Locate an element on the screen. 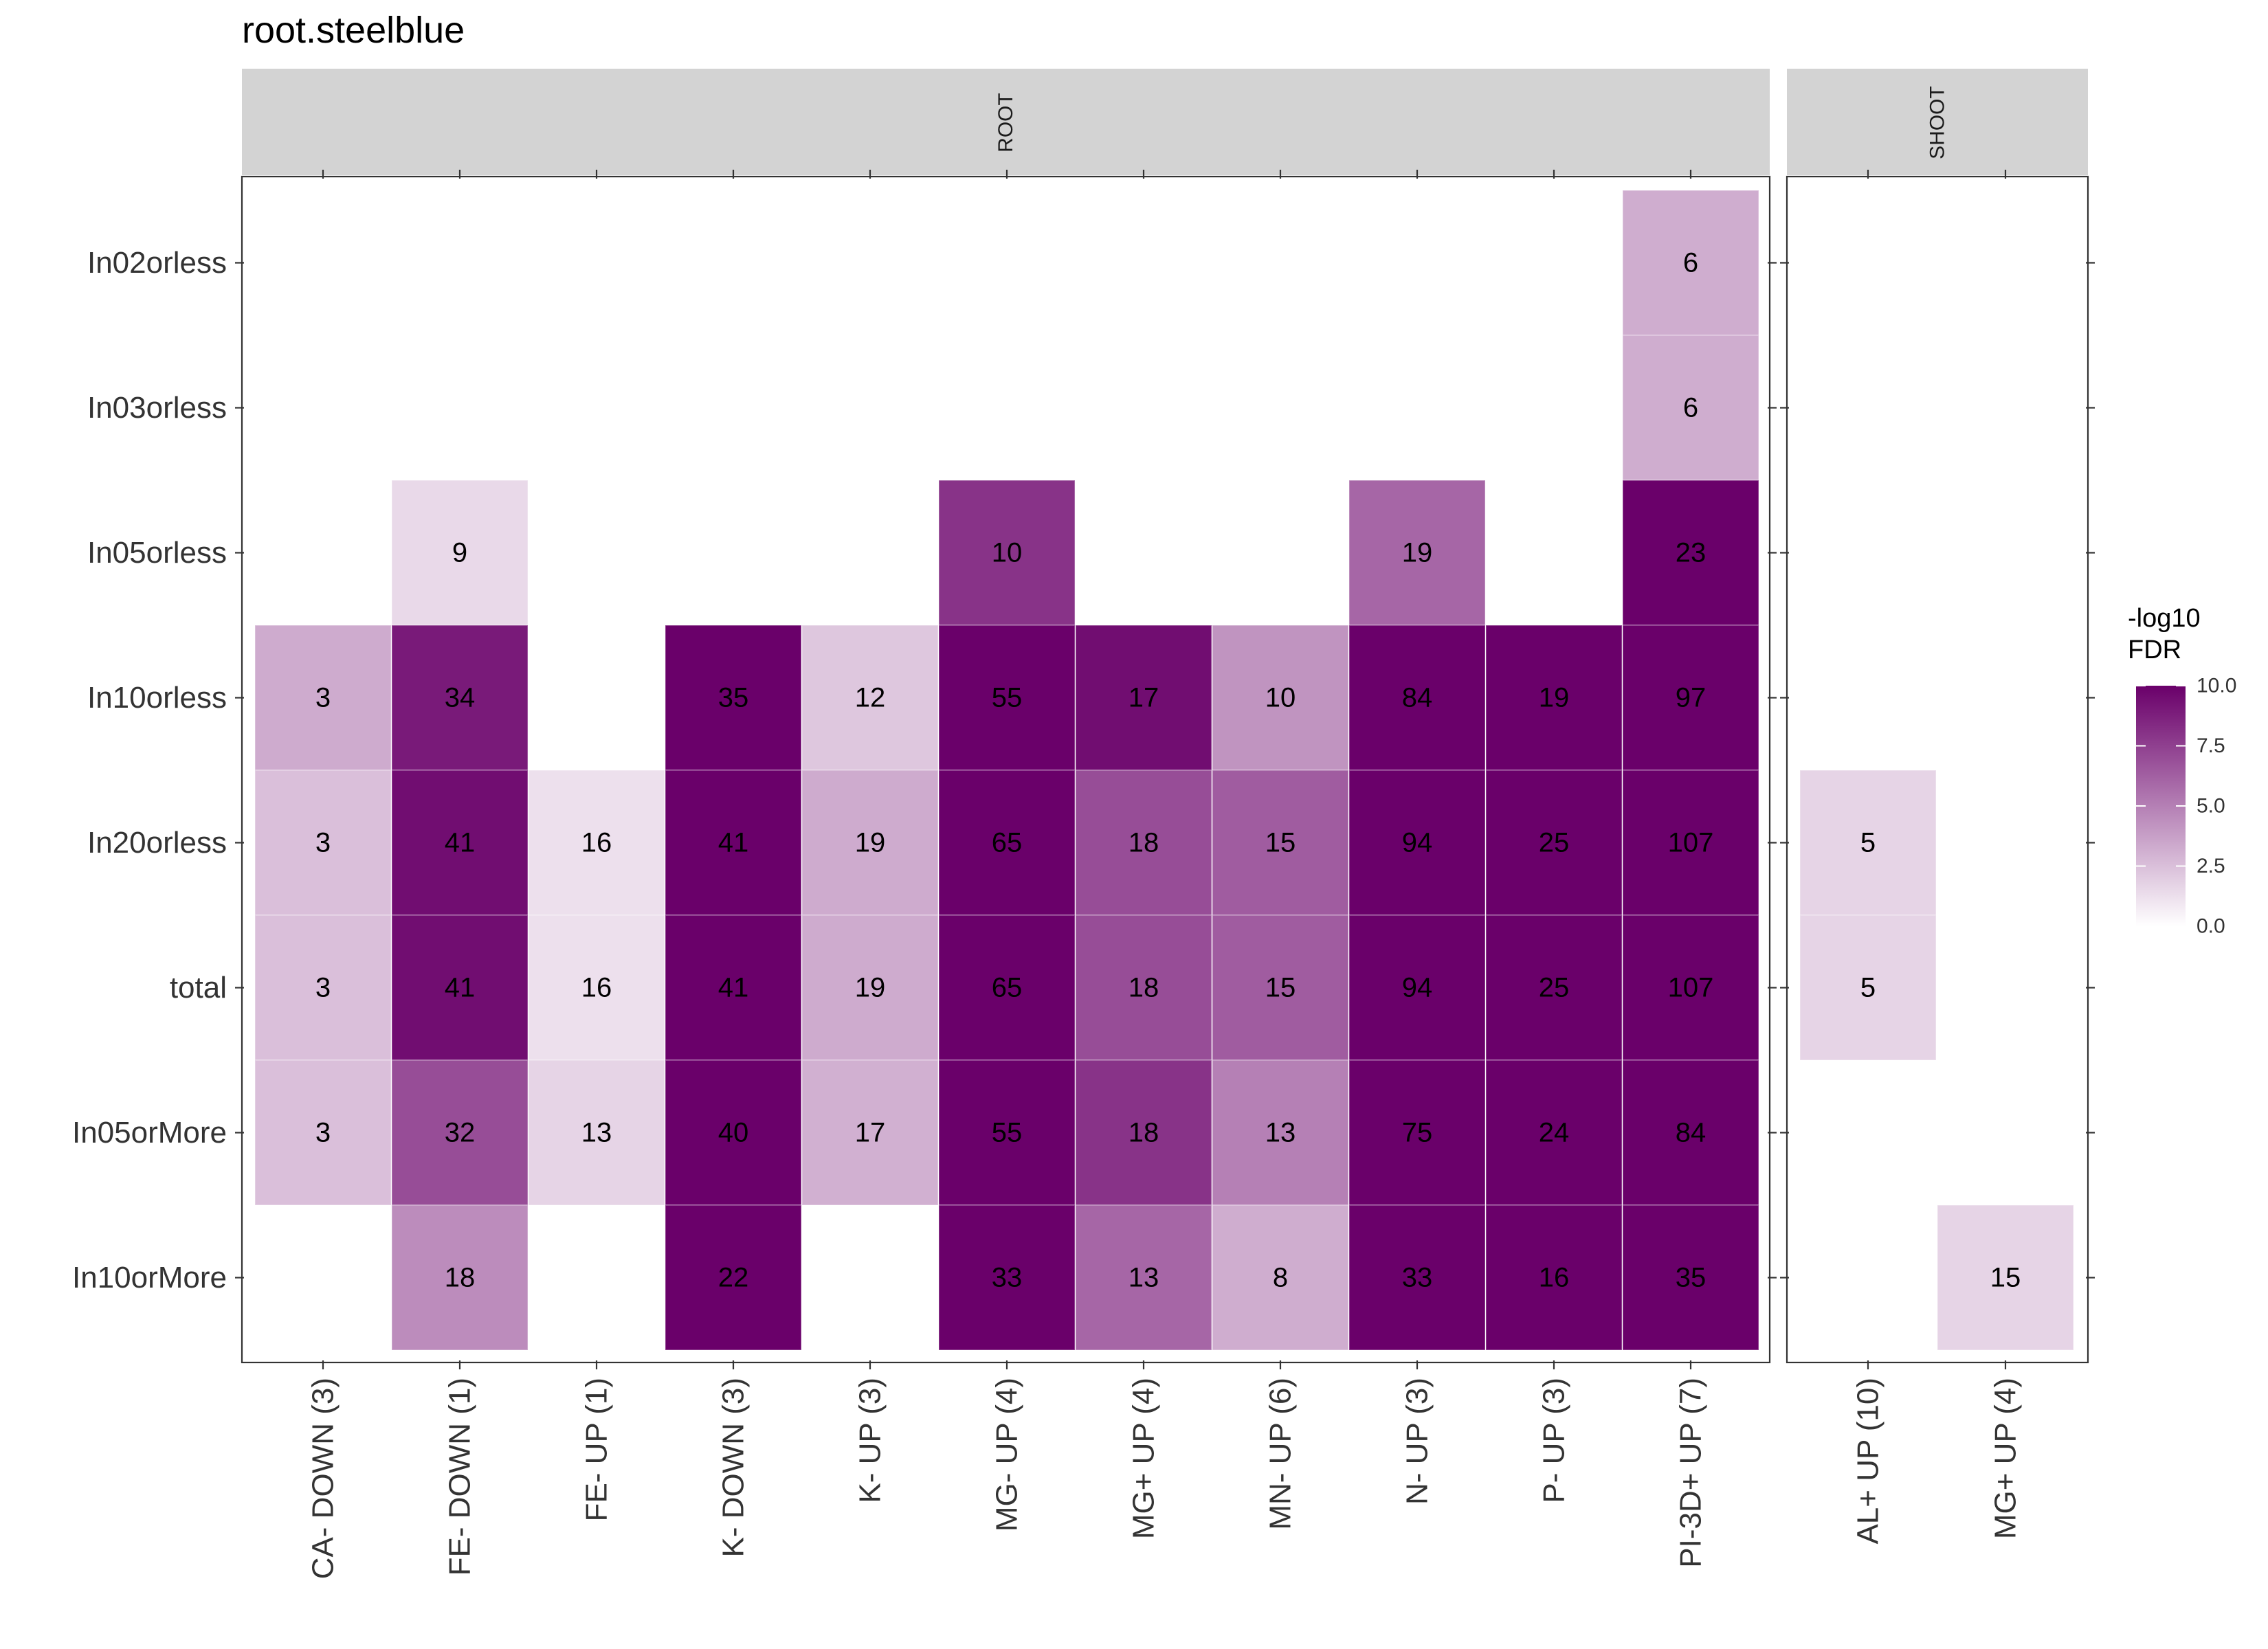  cell-label: 16 is located at coordinates (596, 988).